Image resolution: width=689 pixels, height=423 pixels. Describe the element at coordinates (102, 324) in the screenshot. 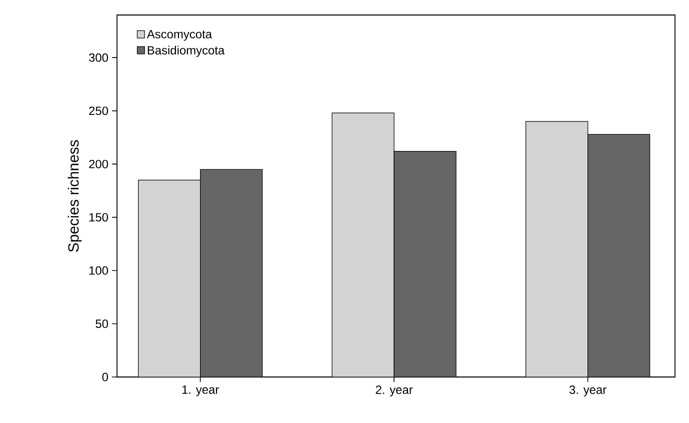

I see `y-tick-label: 50` at that location.